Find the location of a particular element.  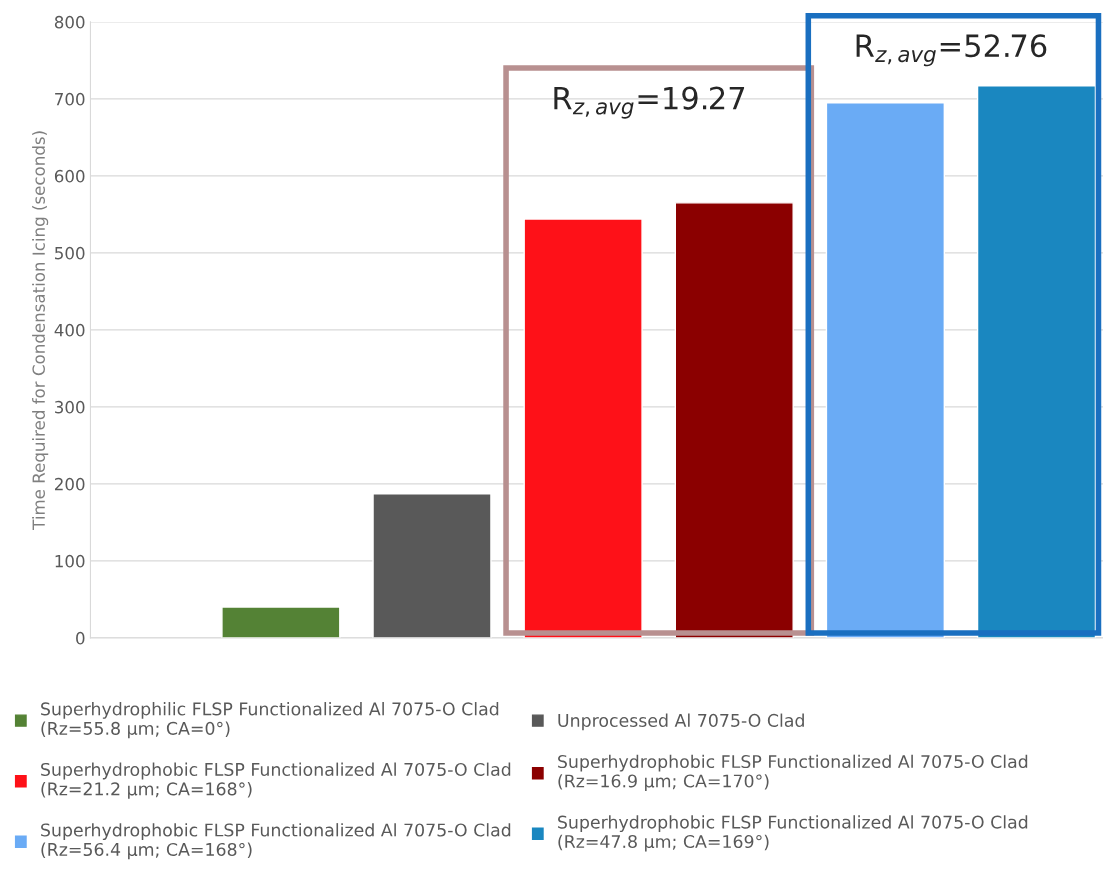

legend-label: Superhydrophilic FLSP Functionalized Al 7075-O Clad (Rz=55.8 µm; CA=0°) is located at coordinates (270, 720).